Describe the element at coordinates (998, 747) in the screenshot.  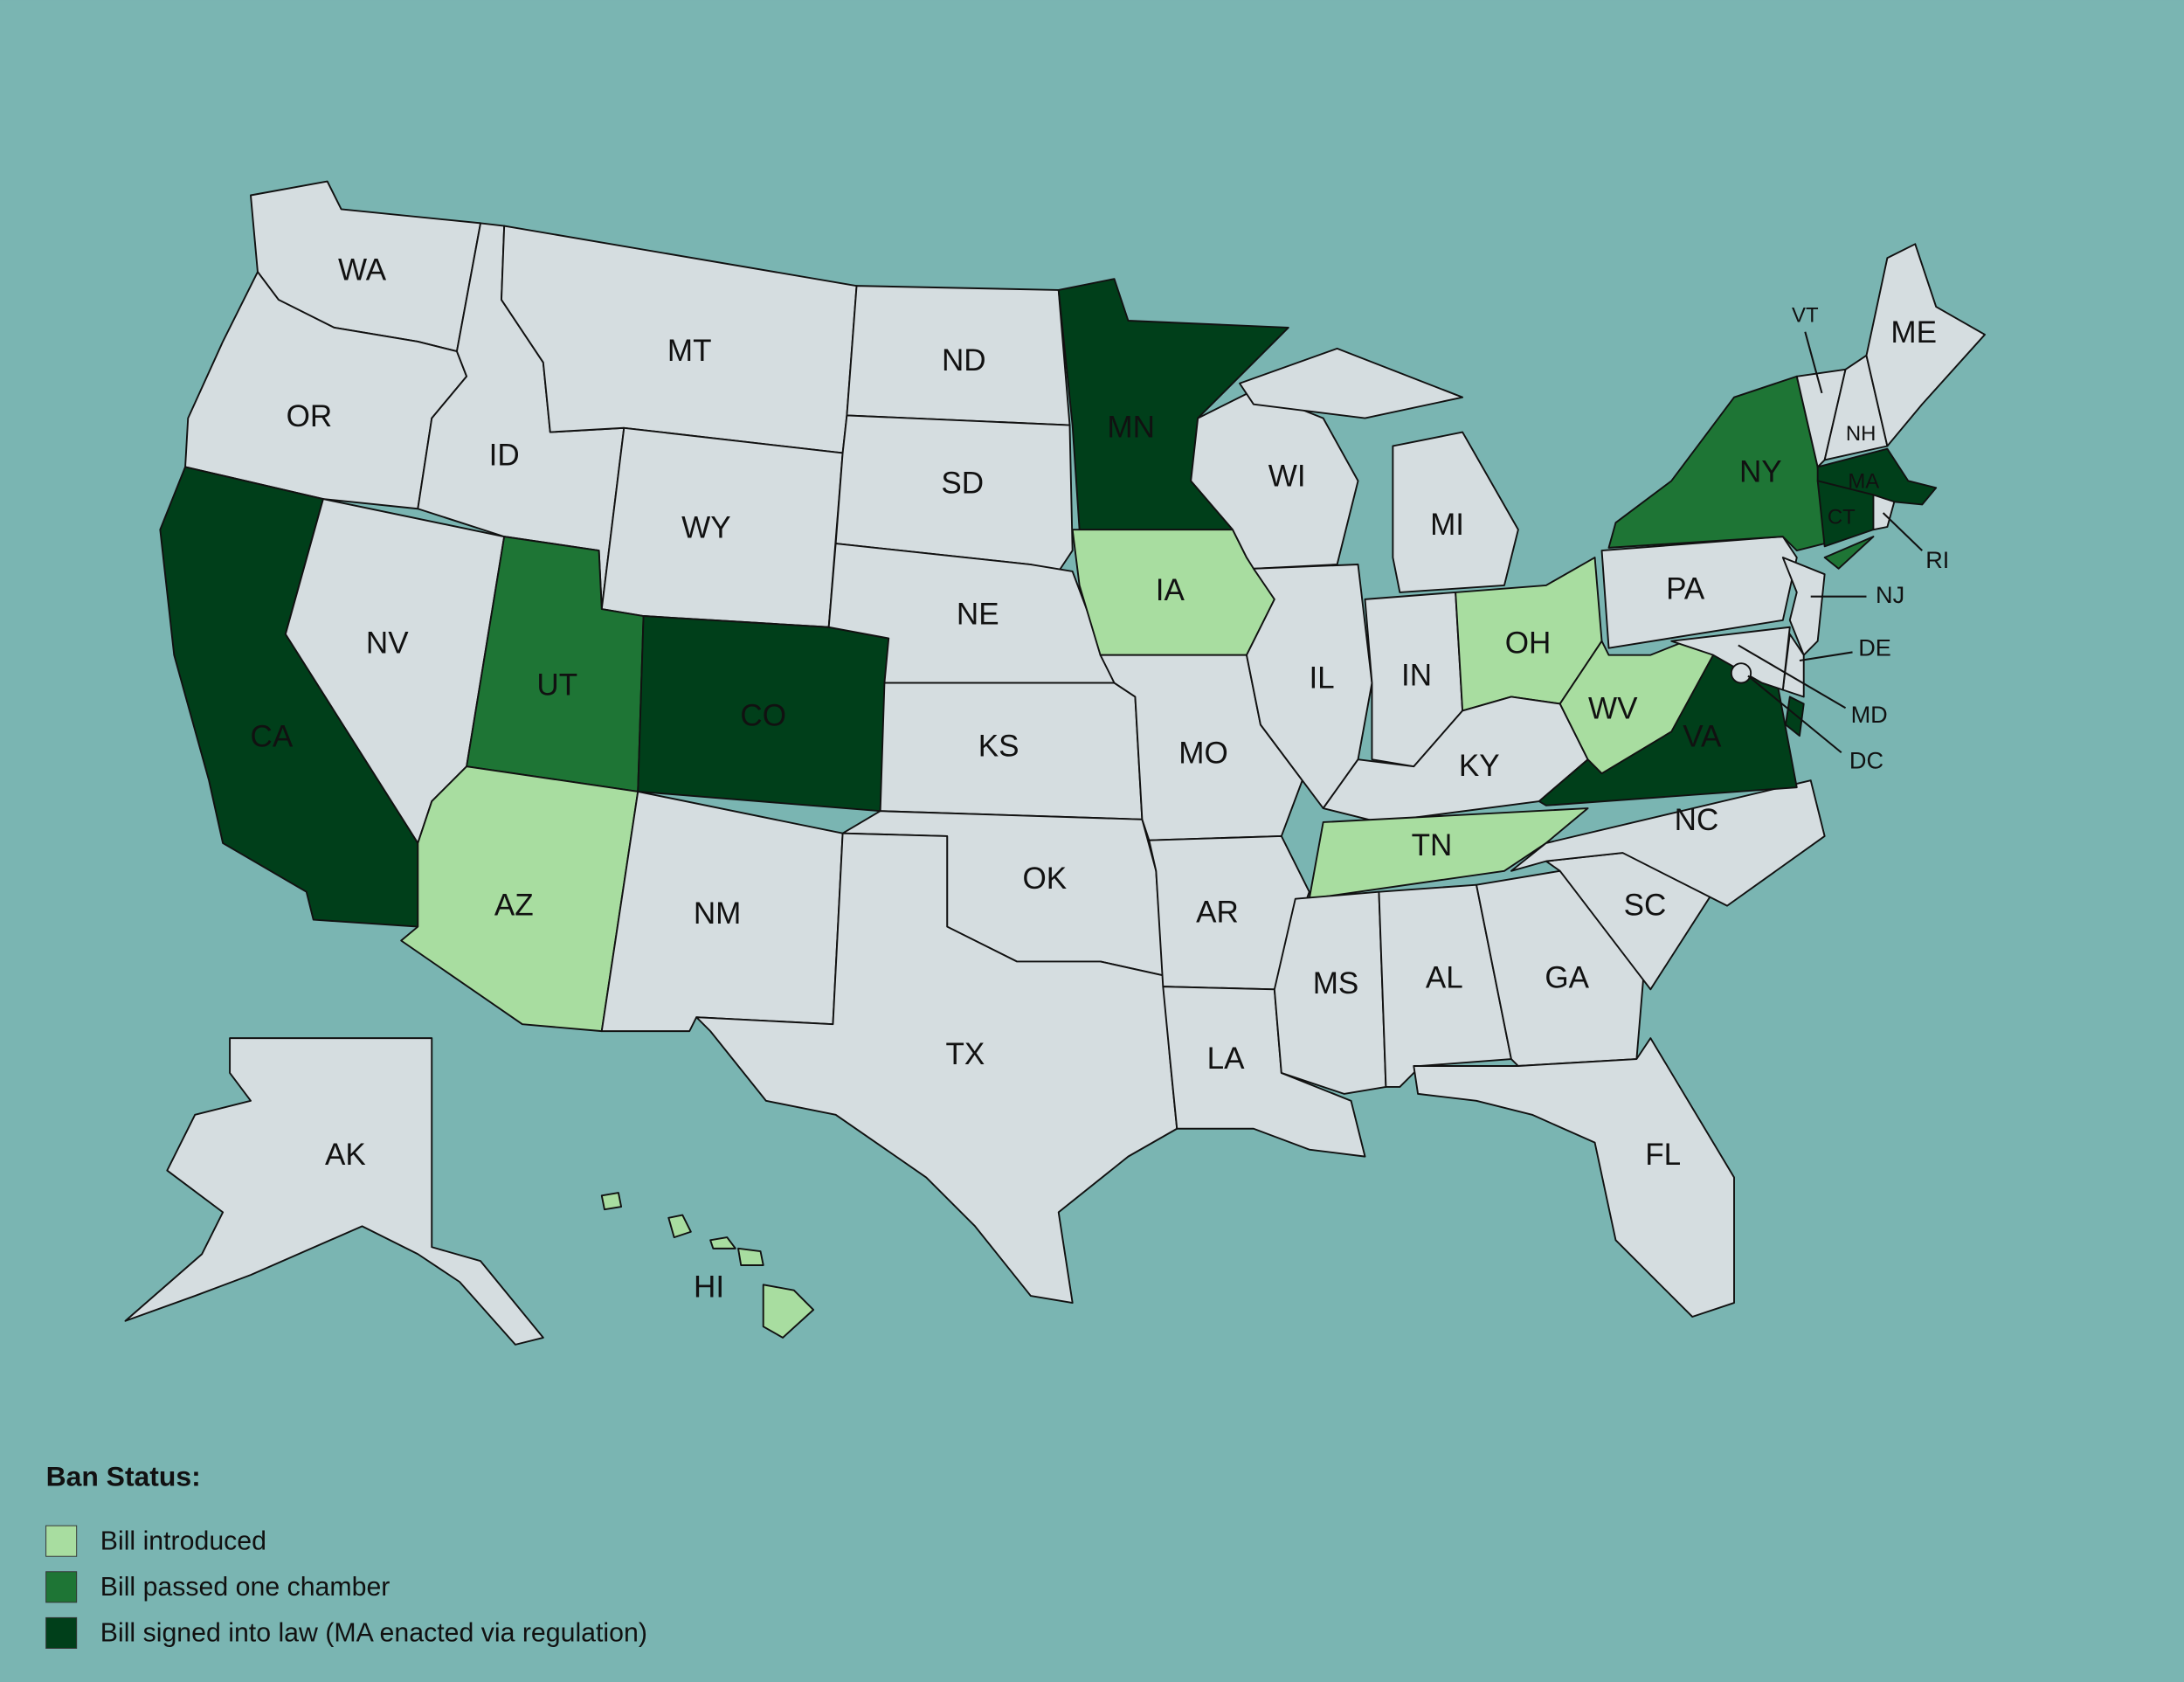
I see `state-label: KS` at that location.